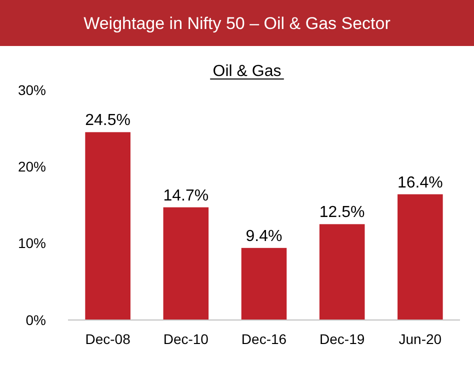 This screenshot has height=380, width=474. I want to click on y-tick-label: 20%, so click(32, 166).